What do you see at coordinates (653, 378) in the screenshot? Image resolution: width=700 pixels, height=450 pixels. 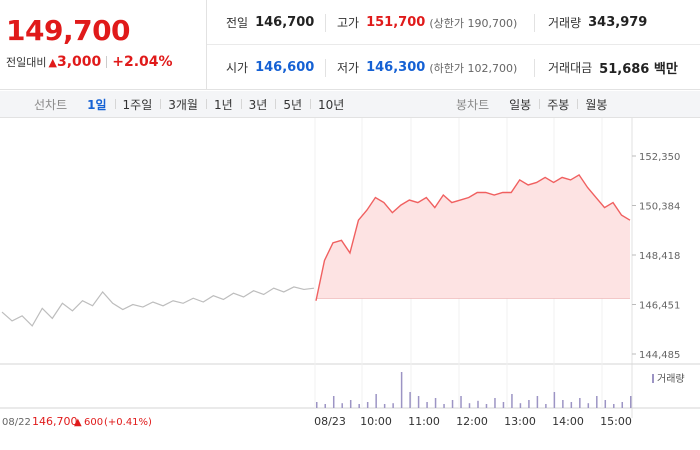 I see `volume-legend-swatch` at bounding box center [653, 378].